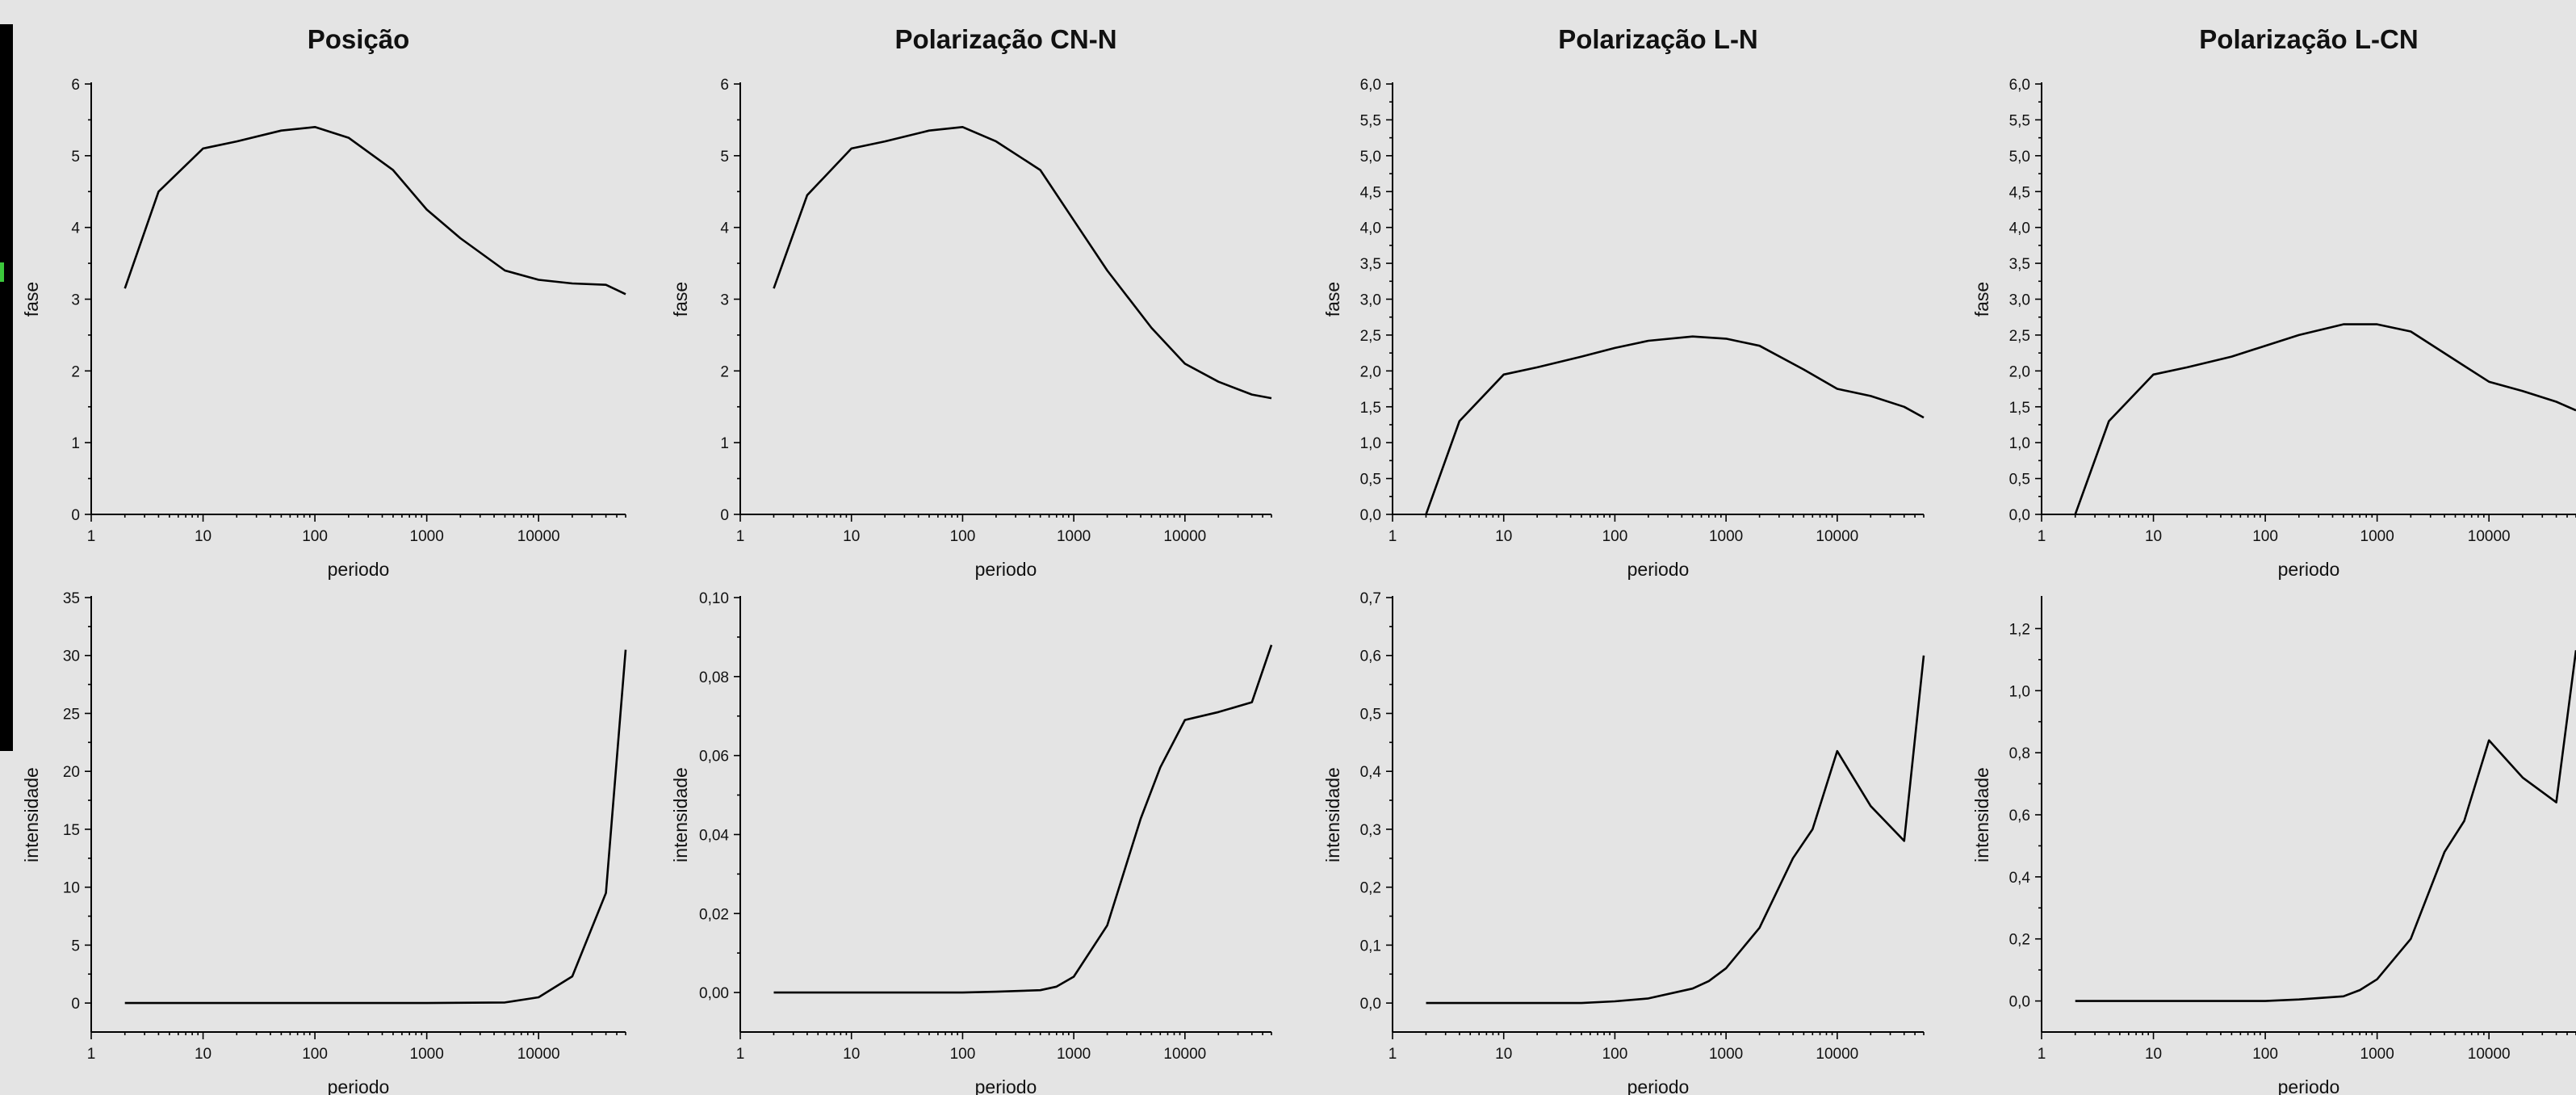  What do you see at coordinates (1370, 480) in the screenshot?
I see `y-tick-label: 0,5` at bounding box center [1370, 480].